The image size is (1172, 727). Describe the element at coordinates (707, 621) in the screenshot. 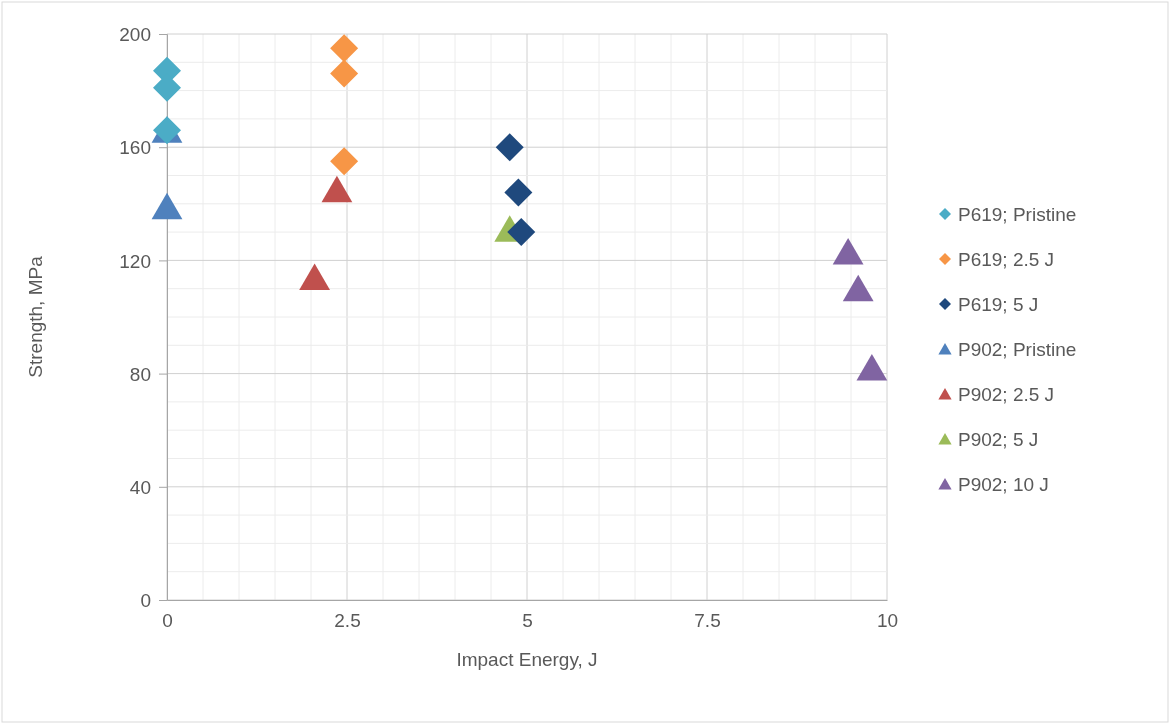

I see `x-tick-label: 7.5` at that location.